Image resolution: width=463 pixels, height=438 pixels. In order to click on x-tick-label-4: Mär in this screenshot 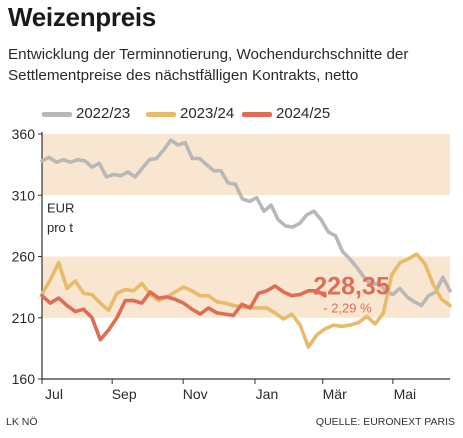, I will do `click(335, 394)`.